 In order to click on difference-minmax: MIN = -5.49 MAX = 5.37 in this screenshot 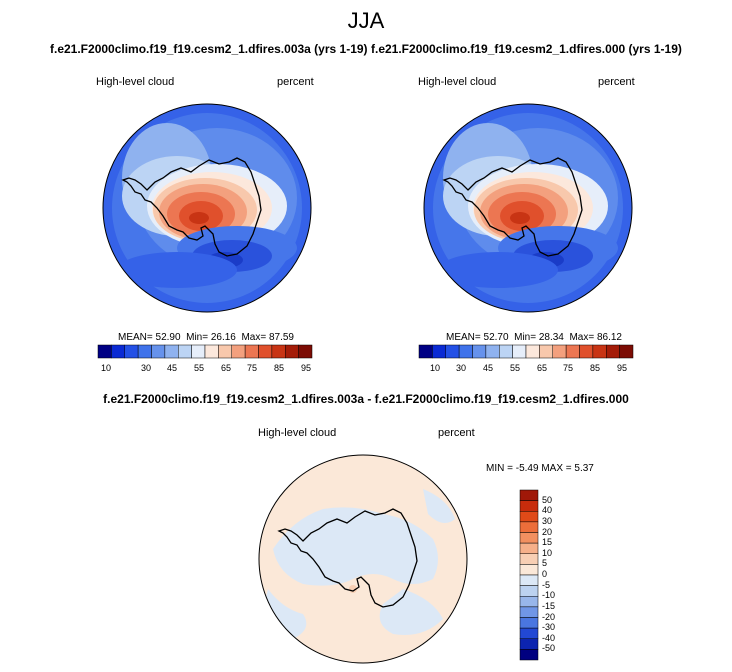, I will do `click(540, 468)`.